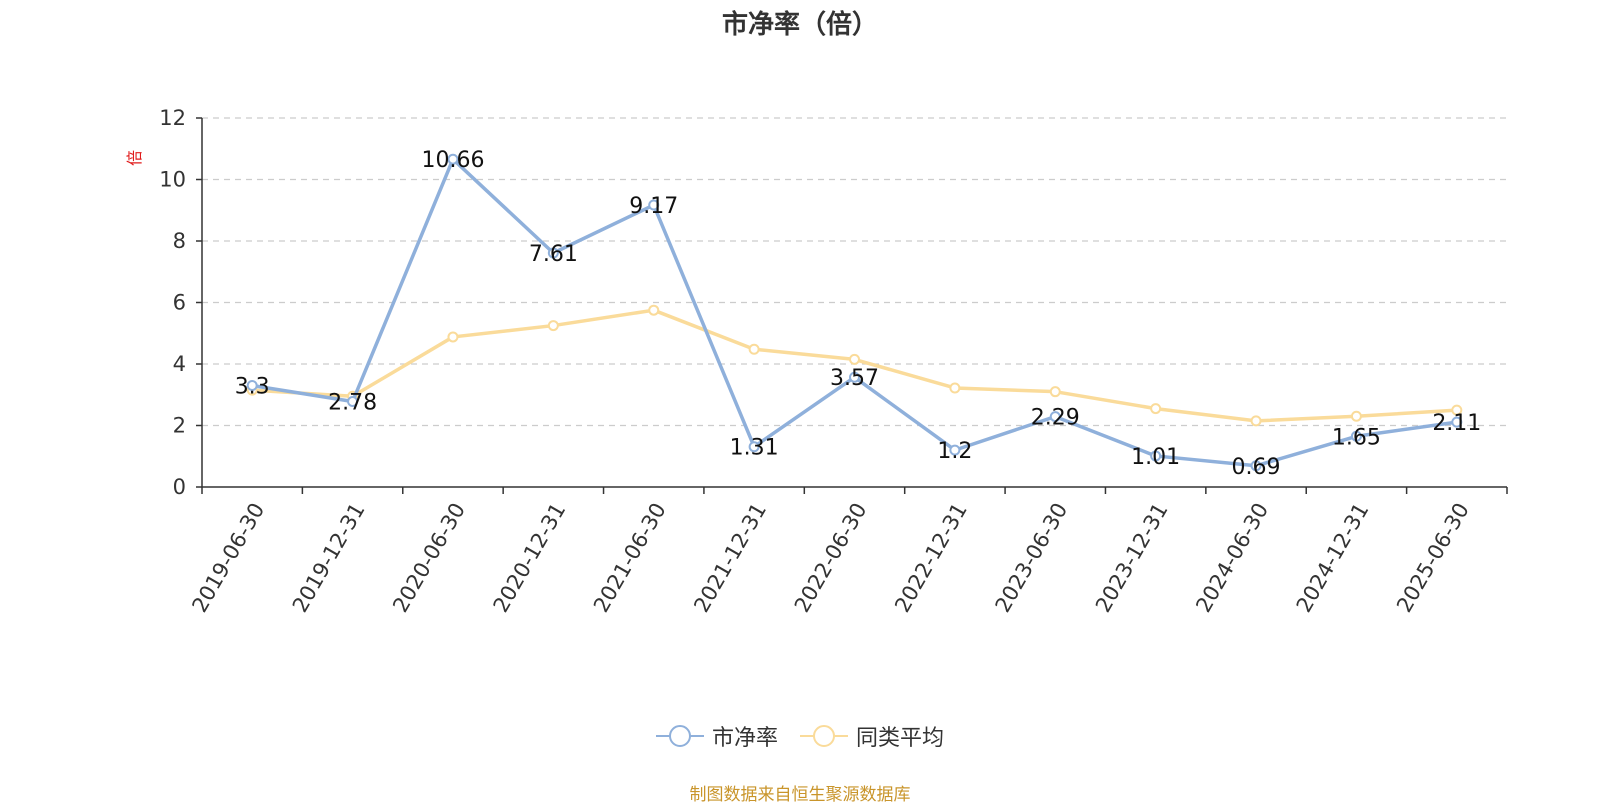 The width and height of the screenshot is (1600, 805). What do you see at coordinates (179, 241) in the screenshot?
I see `y-tick-label: 8` at bounding box center [179, 241].